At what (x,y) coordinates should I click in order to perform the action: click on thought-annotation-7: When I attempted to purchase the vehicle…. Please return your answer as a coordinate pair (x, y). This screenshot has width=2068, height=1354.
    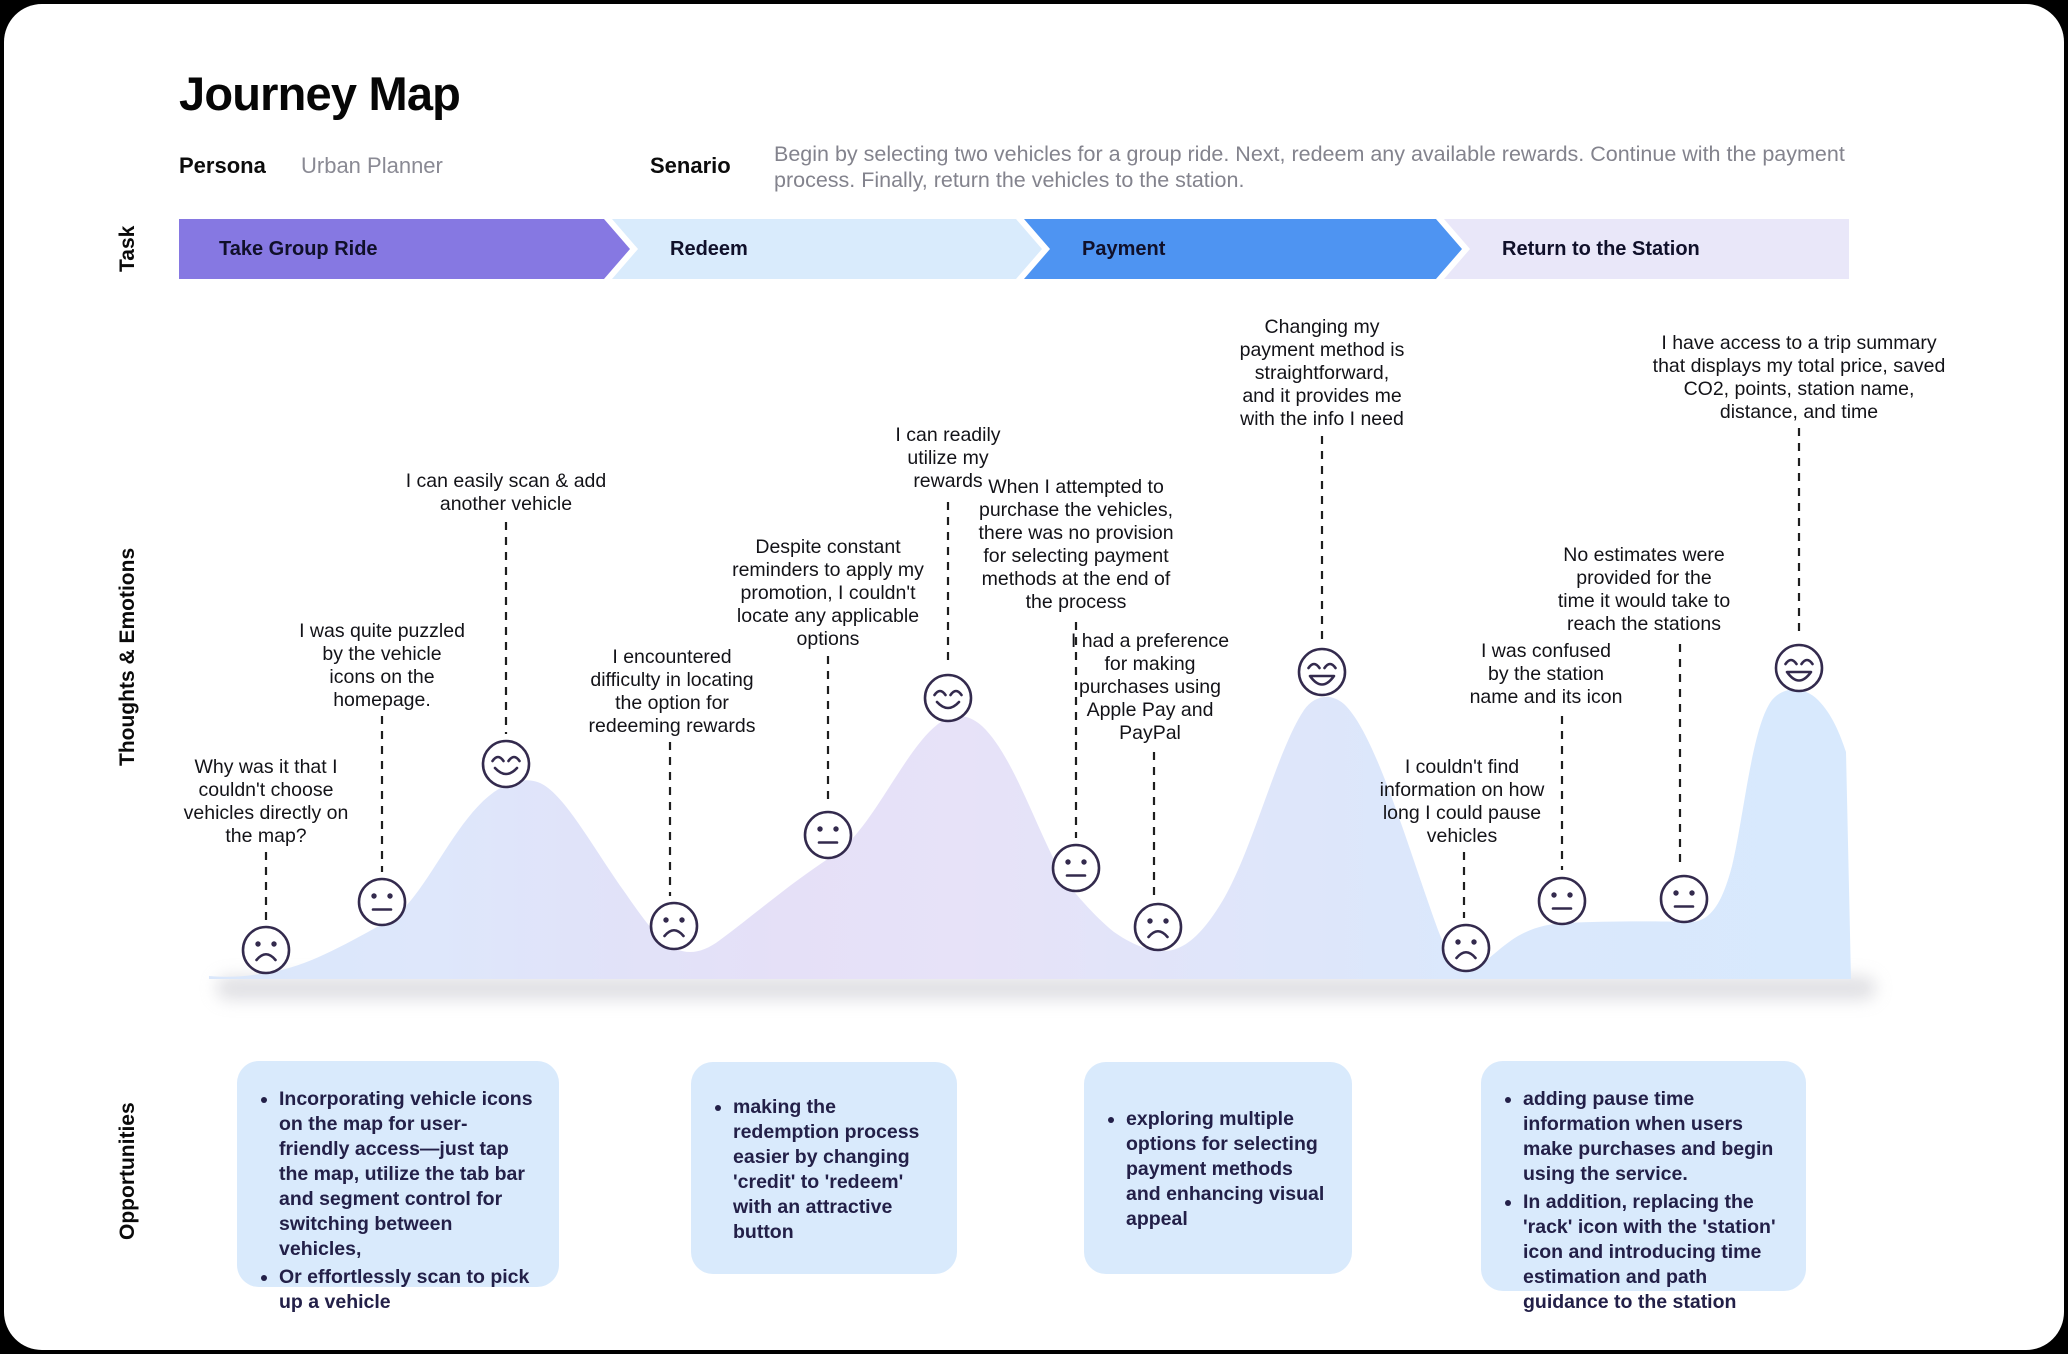
    Looking at the image, I should click on (1076, 544).